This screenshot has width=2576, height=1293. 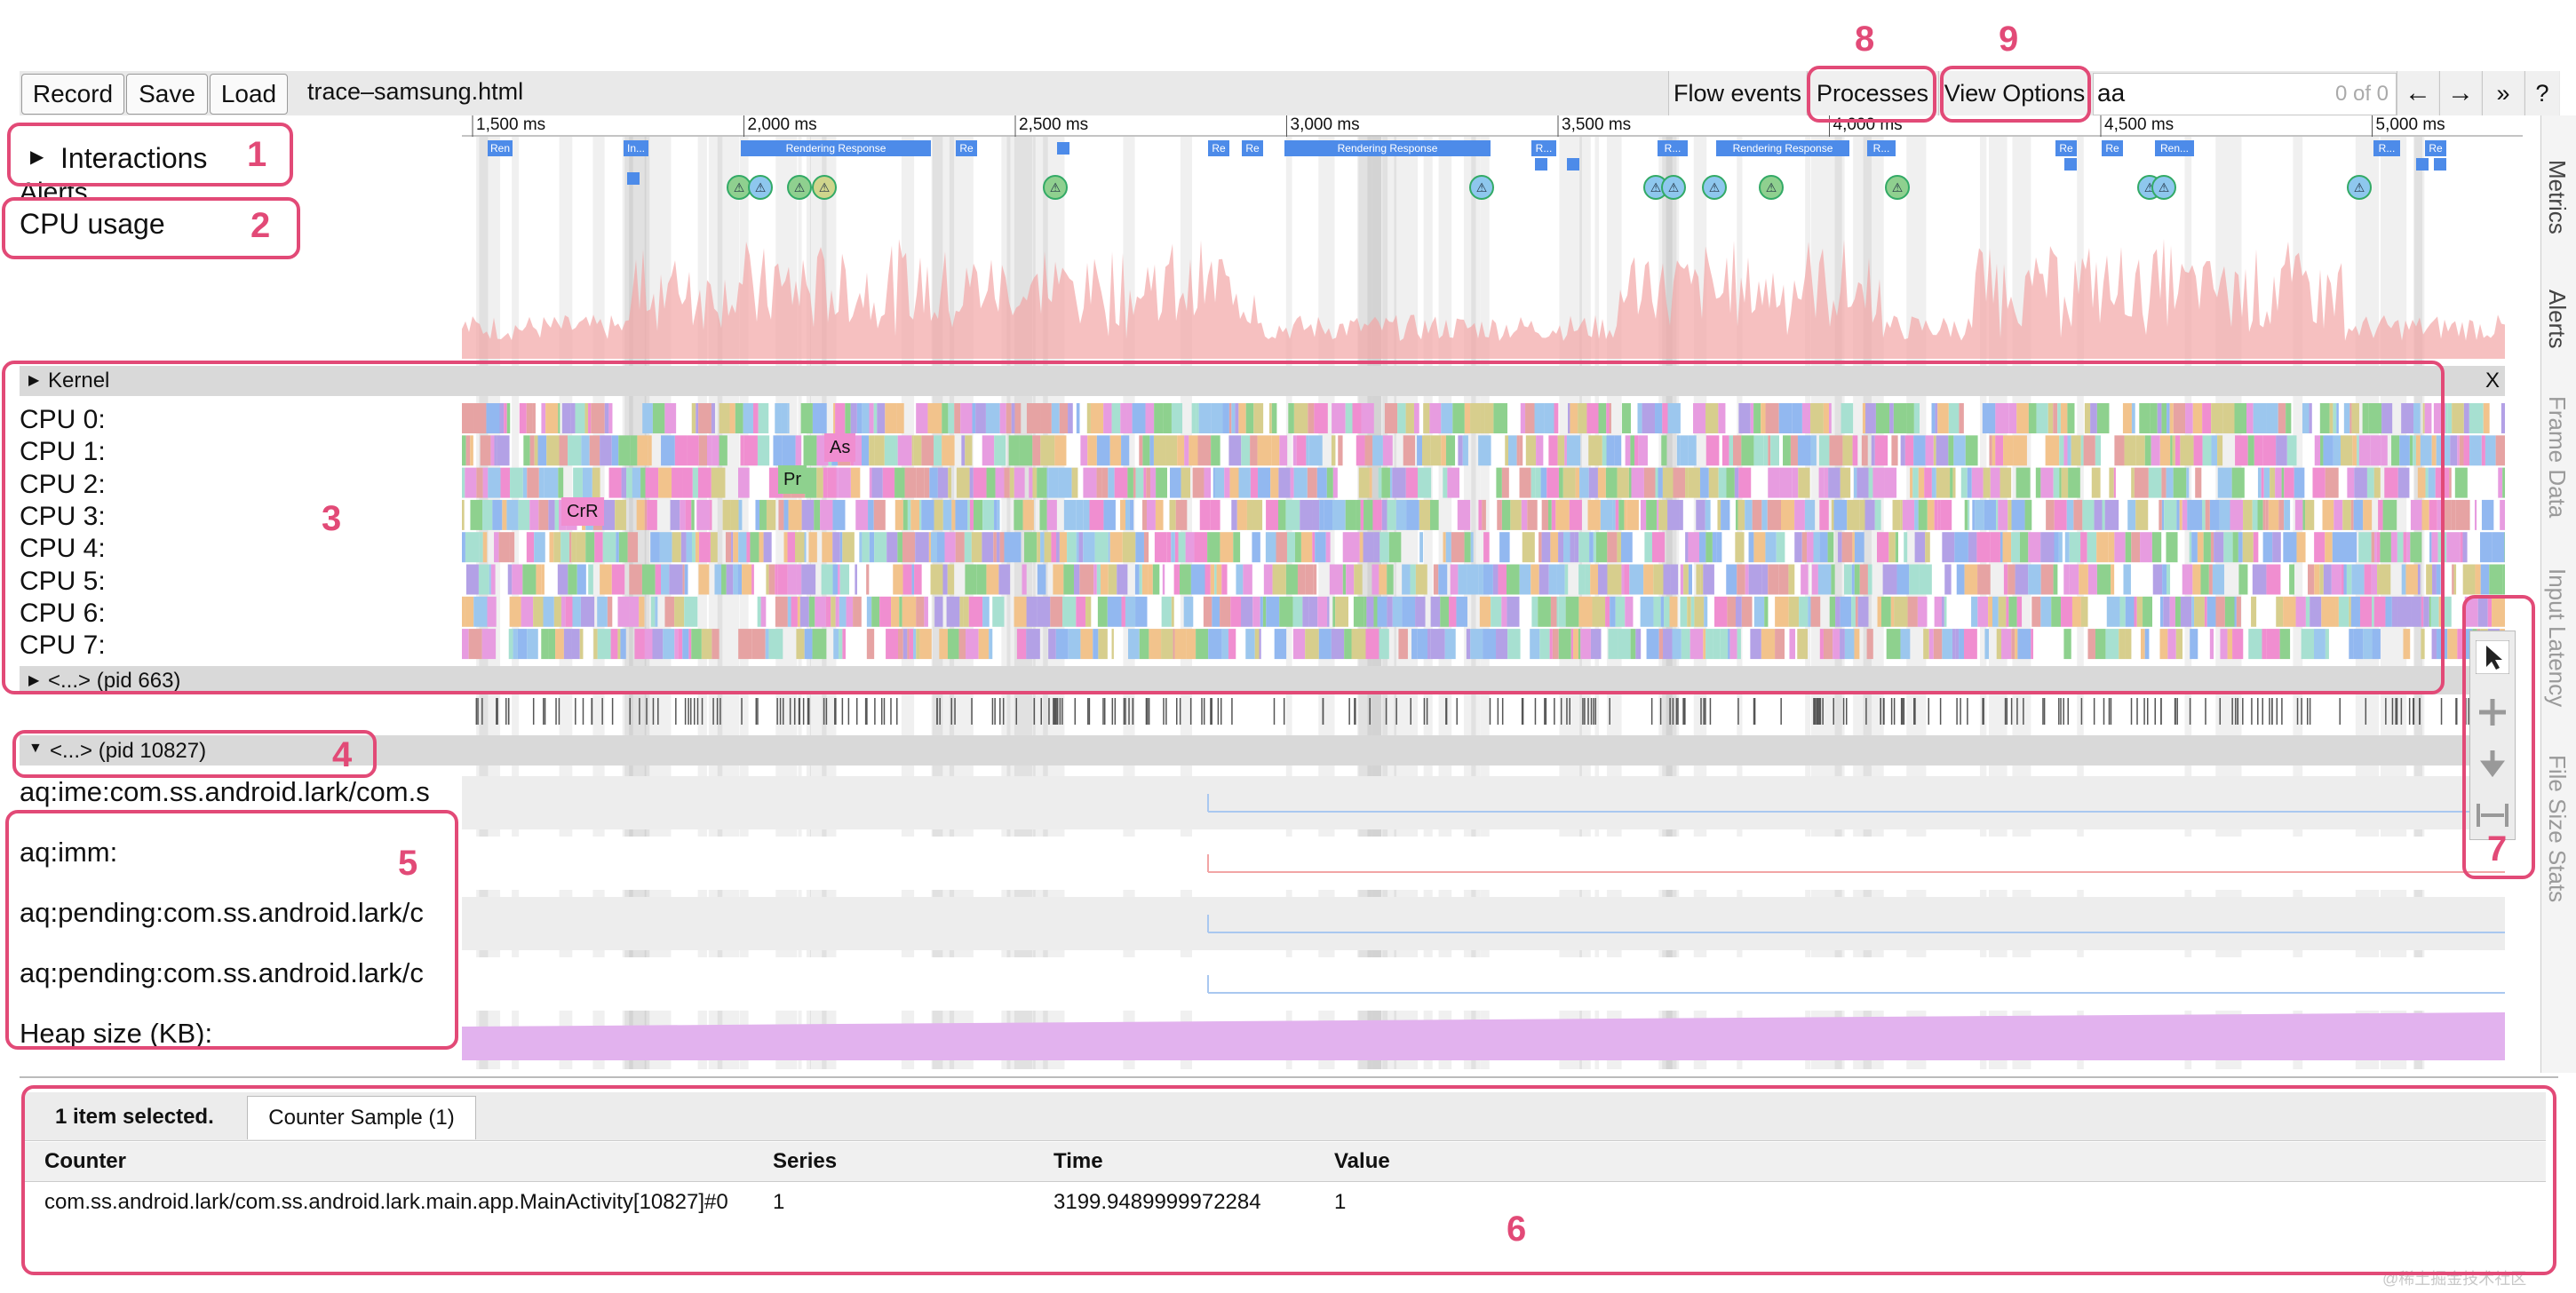 What do you see at coordinates (2557, 638) in the screenshot?
I see `side-tab-input-latency: Input Latency` at bounding box center [2557, 638].